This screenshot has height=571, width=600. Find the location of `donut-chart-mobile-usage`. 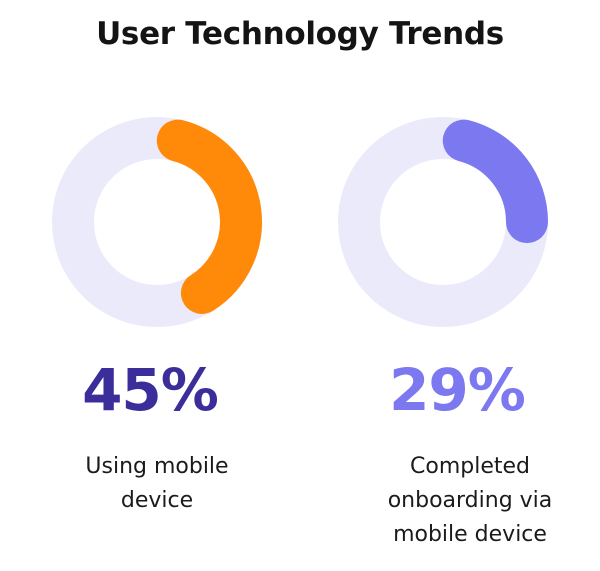

donut-chart-mobile-usage is located at coordinates (157, 222).